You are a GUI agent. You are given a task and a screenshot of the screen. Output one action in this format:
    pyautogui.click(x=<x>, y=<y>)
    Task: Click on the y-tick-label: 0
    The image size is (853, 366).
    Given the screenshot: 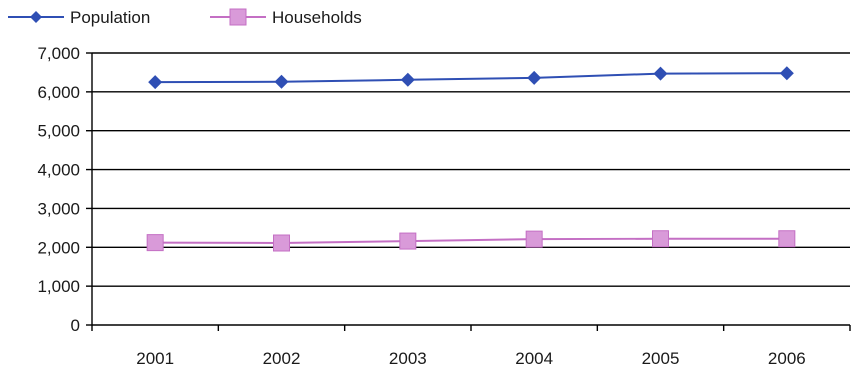 What is the action you would take?
    pyautogui.click(x=75, y=325)
    